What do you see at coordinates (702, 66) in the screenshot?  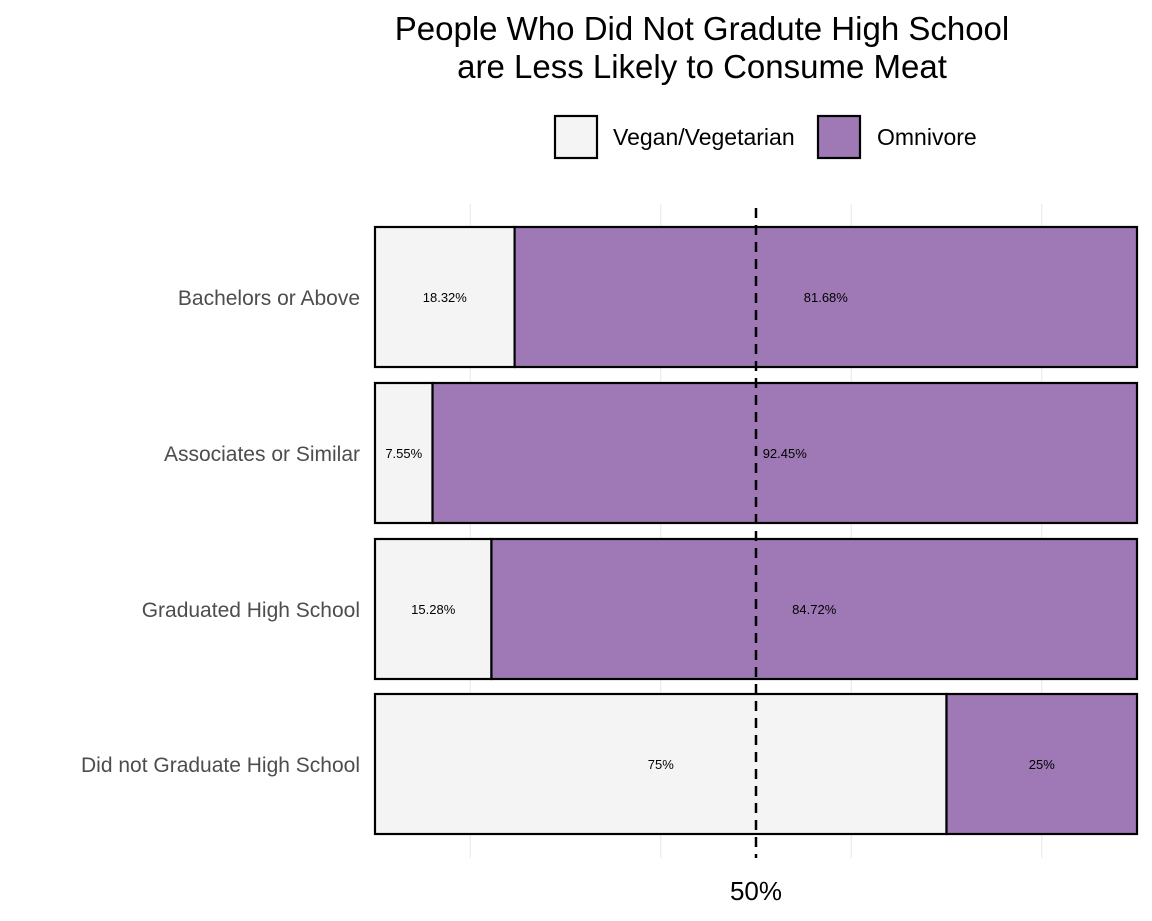 I see `chart-title-line-2: are Less Likely to Consume Meat` at bounding box center [702, 66].